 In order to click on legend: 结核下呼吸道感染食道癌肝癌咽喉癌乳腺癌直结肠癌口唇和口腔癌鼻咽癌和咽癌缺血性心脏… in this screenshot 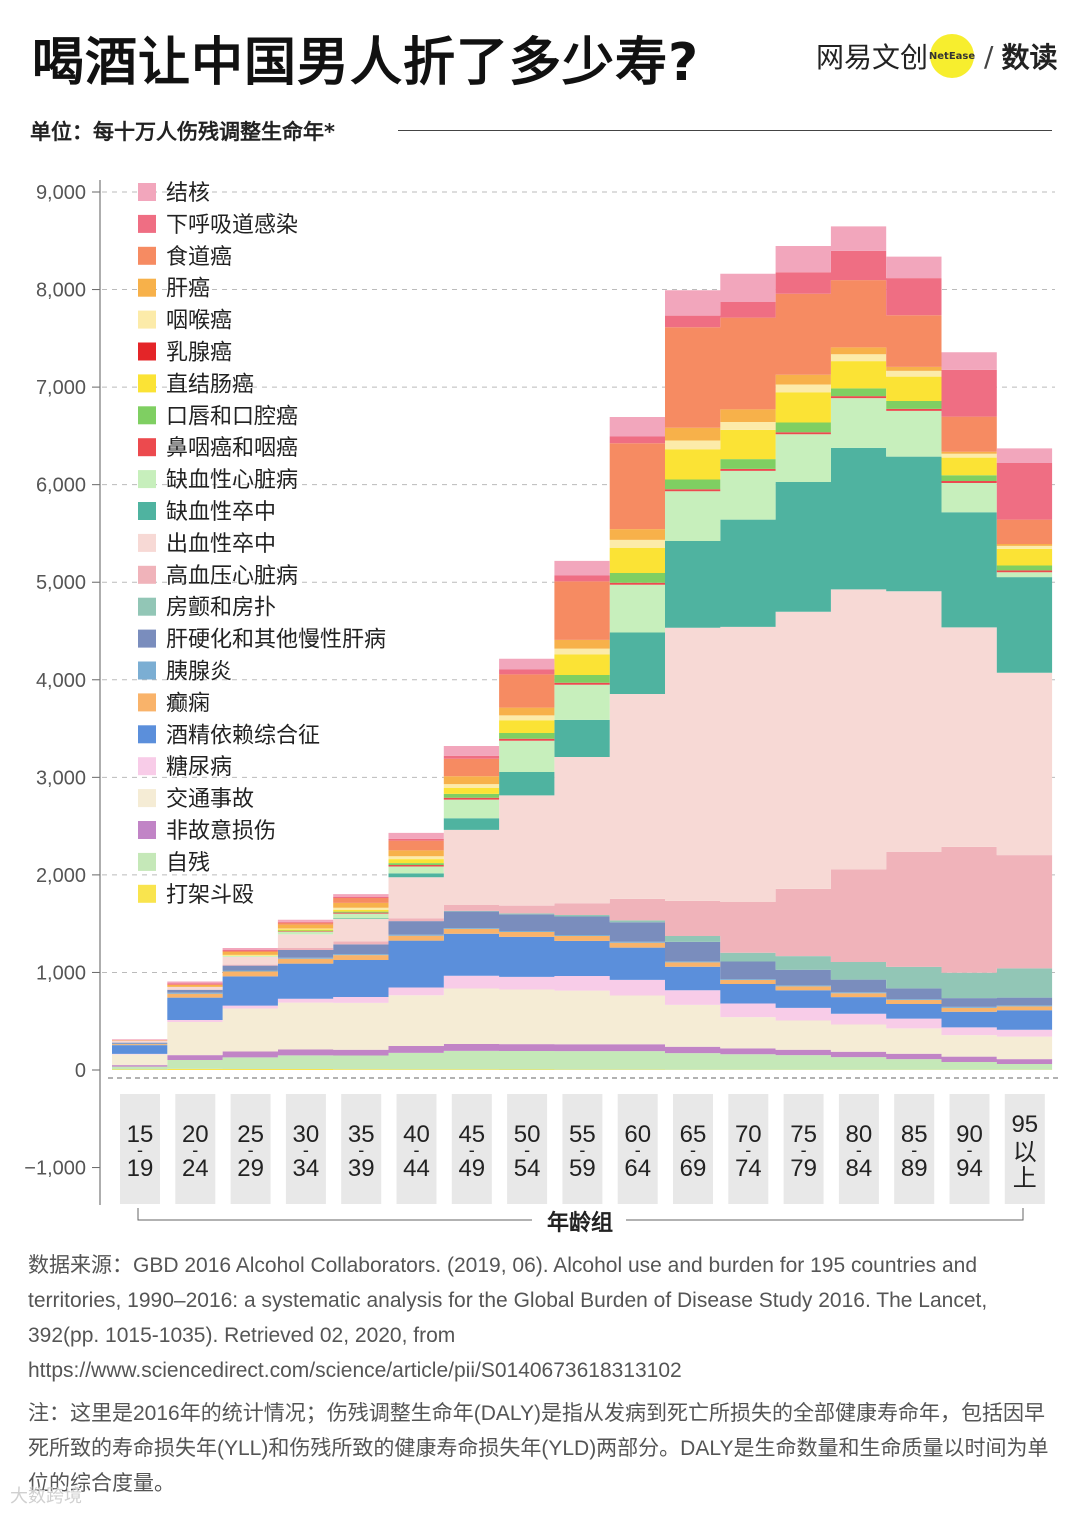, I will do `click(262, 544)`.